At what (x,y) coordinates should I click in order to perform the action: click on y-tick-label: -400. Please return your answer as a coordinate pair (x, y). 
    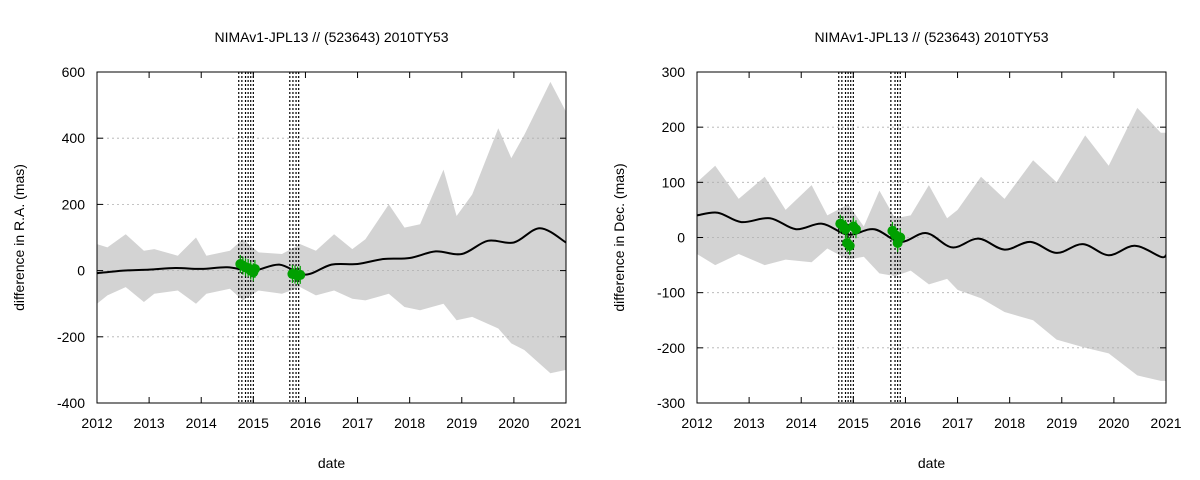
    Looking at the image, I should click on (71, 403).